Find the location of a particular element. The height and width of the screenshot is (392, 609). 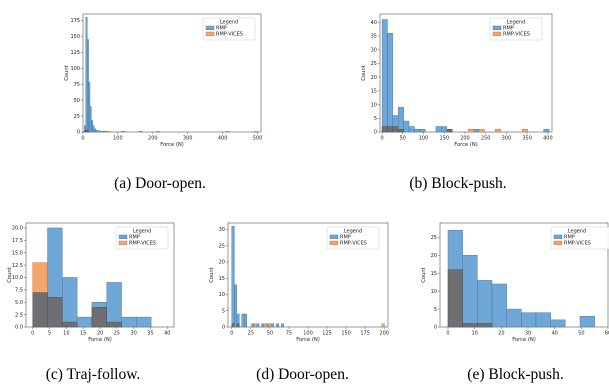

x-tick-label: 5 is located at coordinates (49, 334).